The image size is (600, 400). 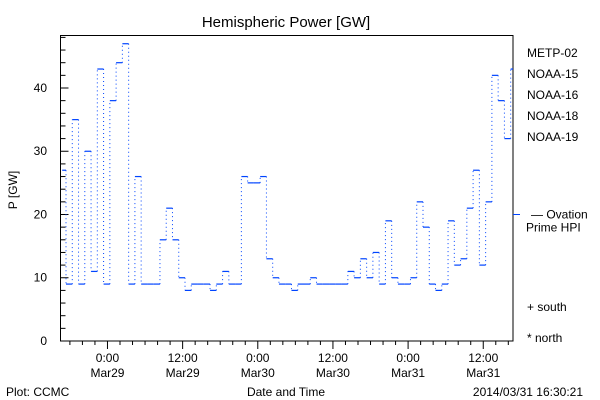 I want to click on legend-noaa-18: NOAA-18, so click(x=553, y=116).